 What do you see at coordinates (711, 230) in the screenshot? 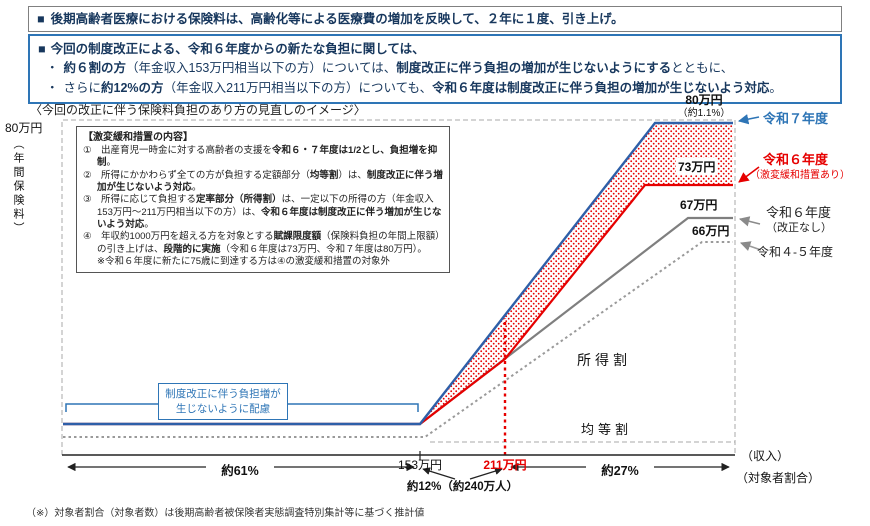
I see `cap-66man-label: 66万円` at bounding box center [711, 230].